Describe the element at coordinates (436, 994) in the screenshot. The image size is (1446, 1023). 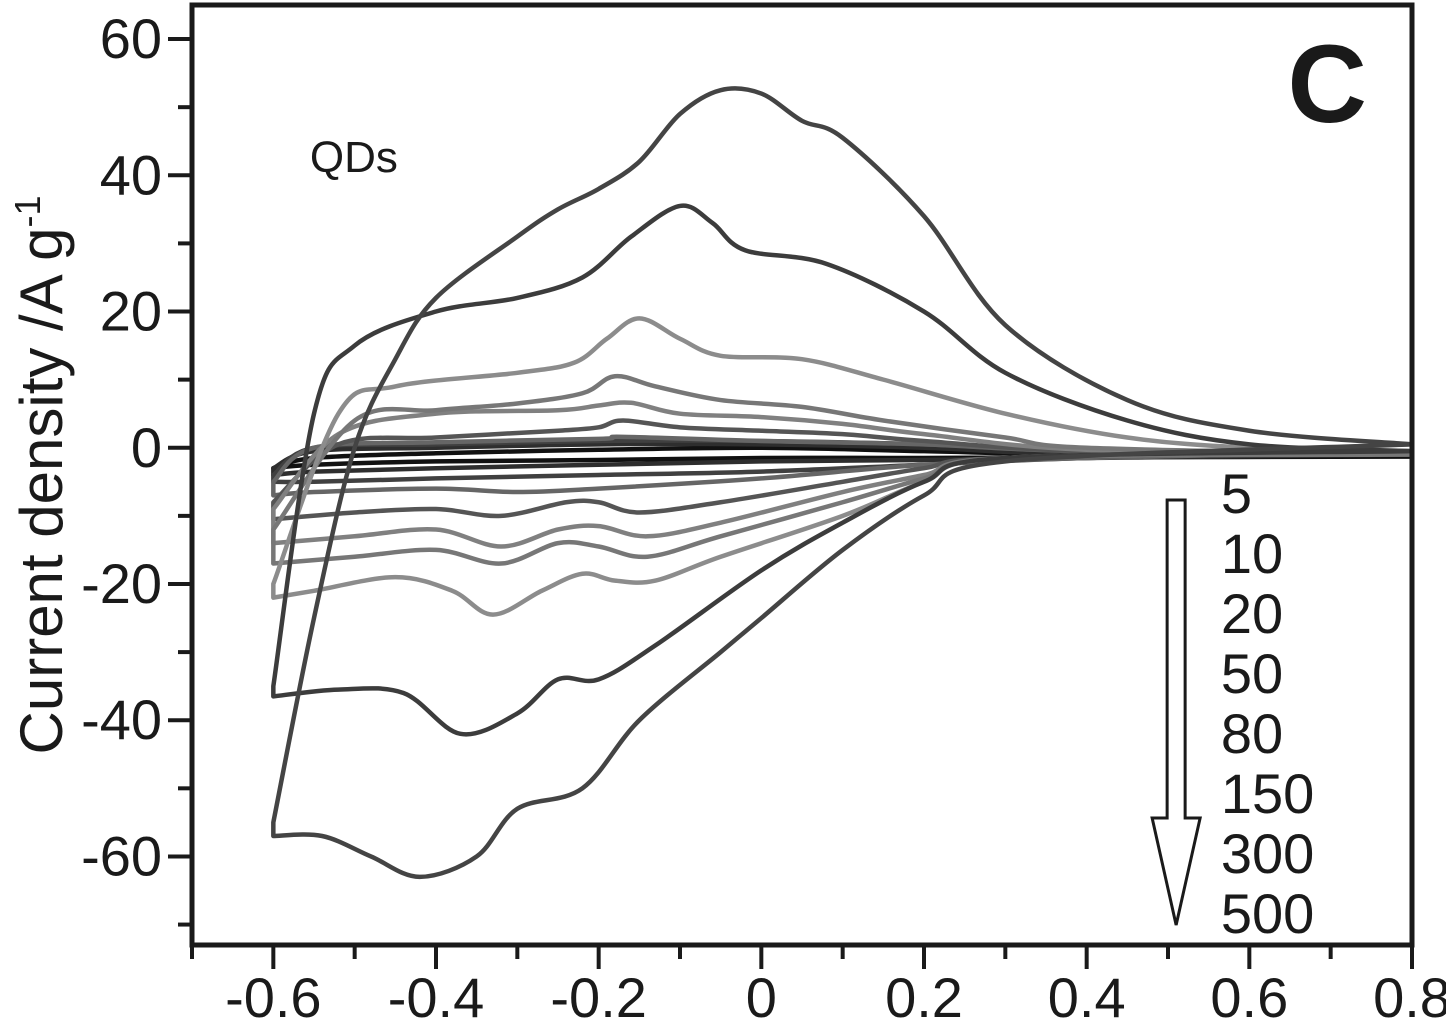
I see `x-tick-label: -0.4` at that location.